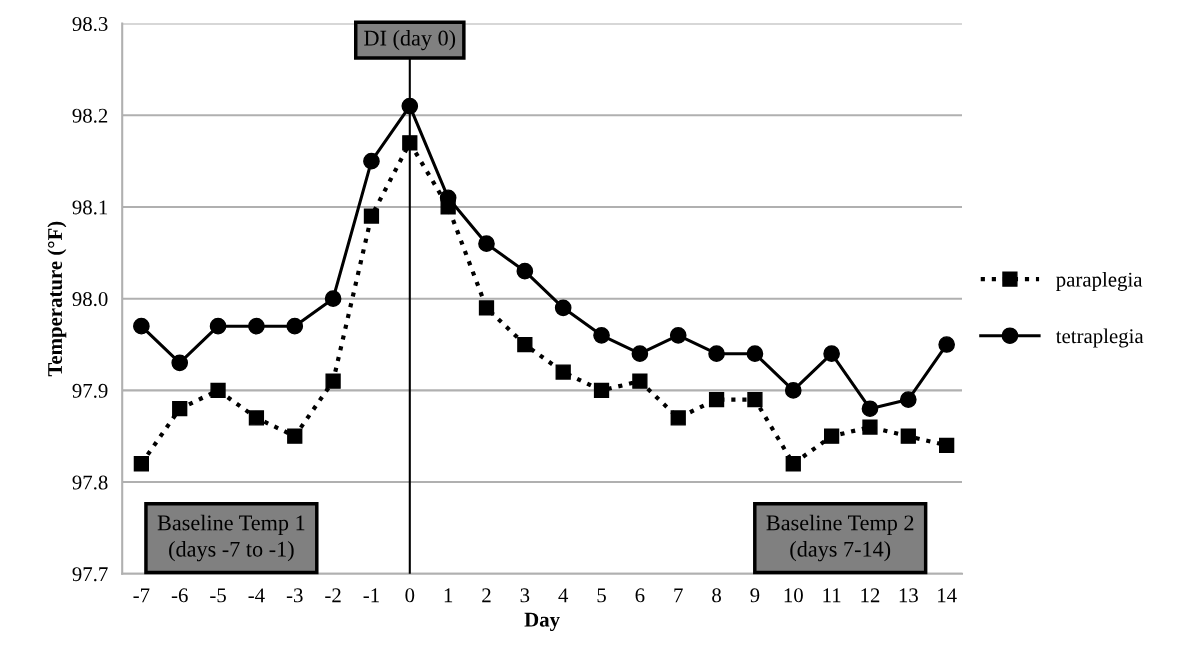 This screenshot has height=655, width=1198. What do you see at coordinates (678, 595) in the screenshot?
I see `x-tick-label: 7` at bounding box center [678, 595].